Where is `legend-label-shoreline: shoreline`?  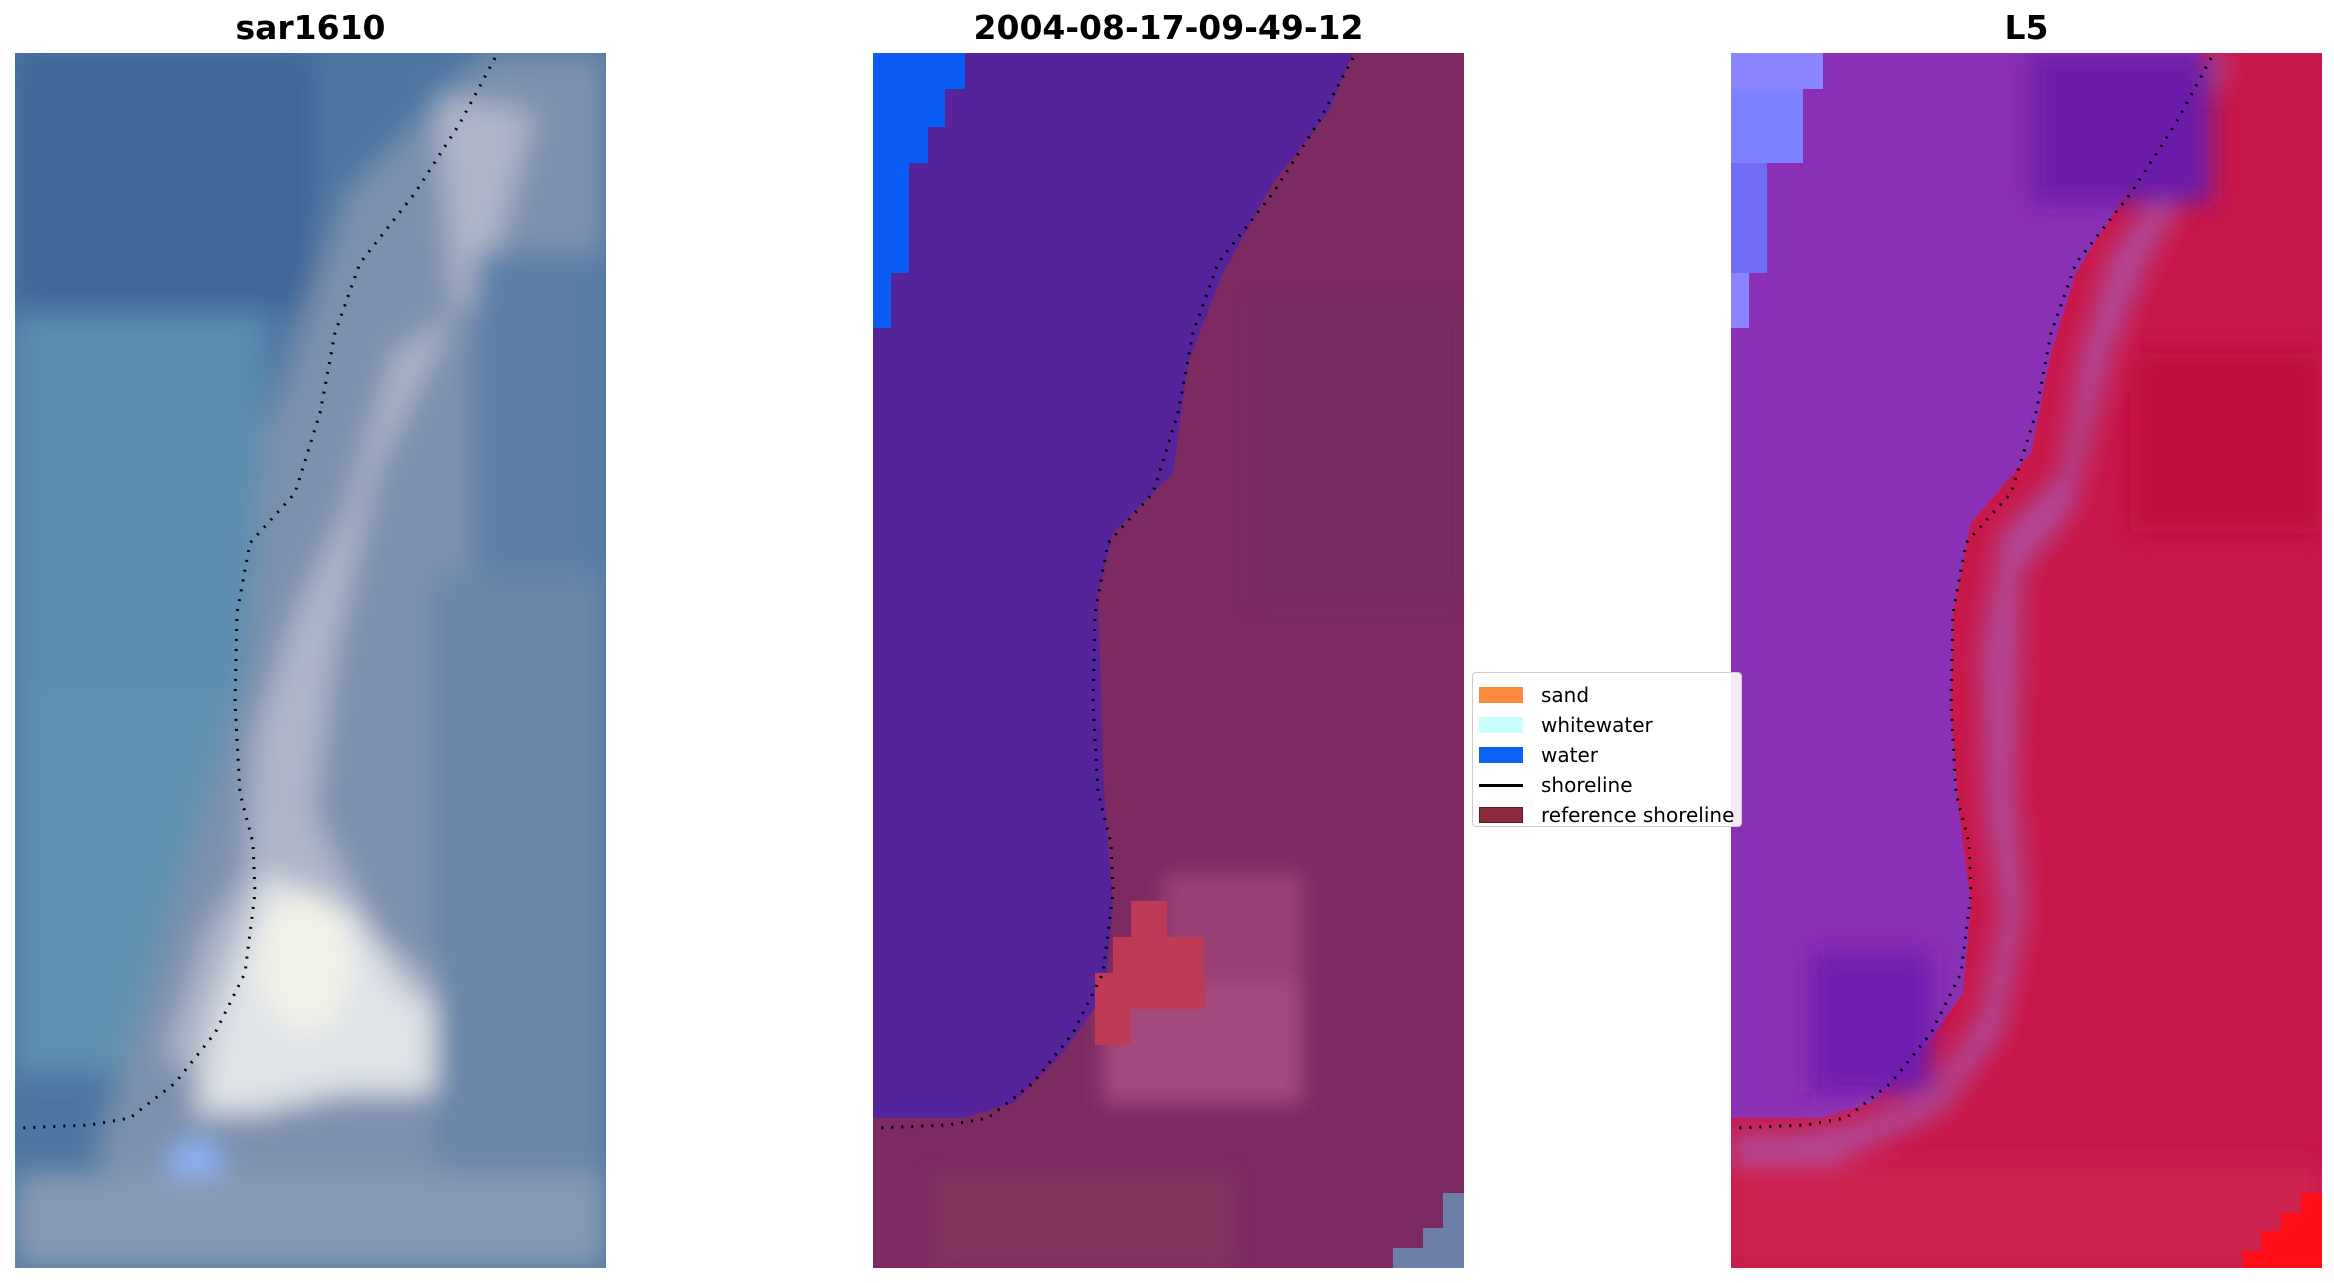 legend-label-shoreline: shoreline is located at coordinates (1587, 785).